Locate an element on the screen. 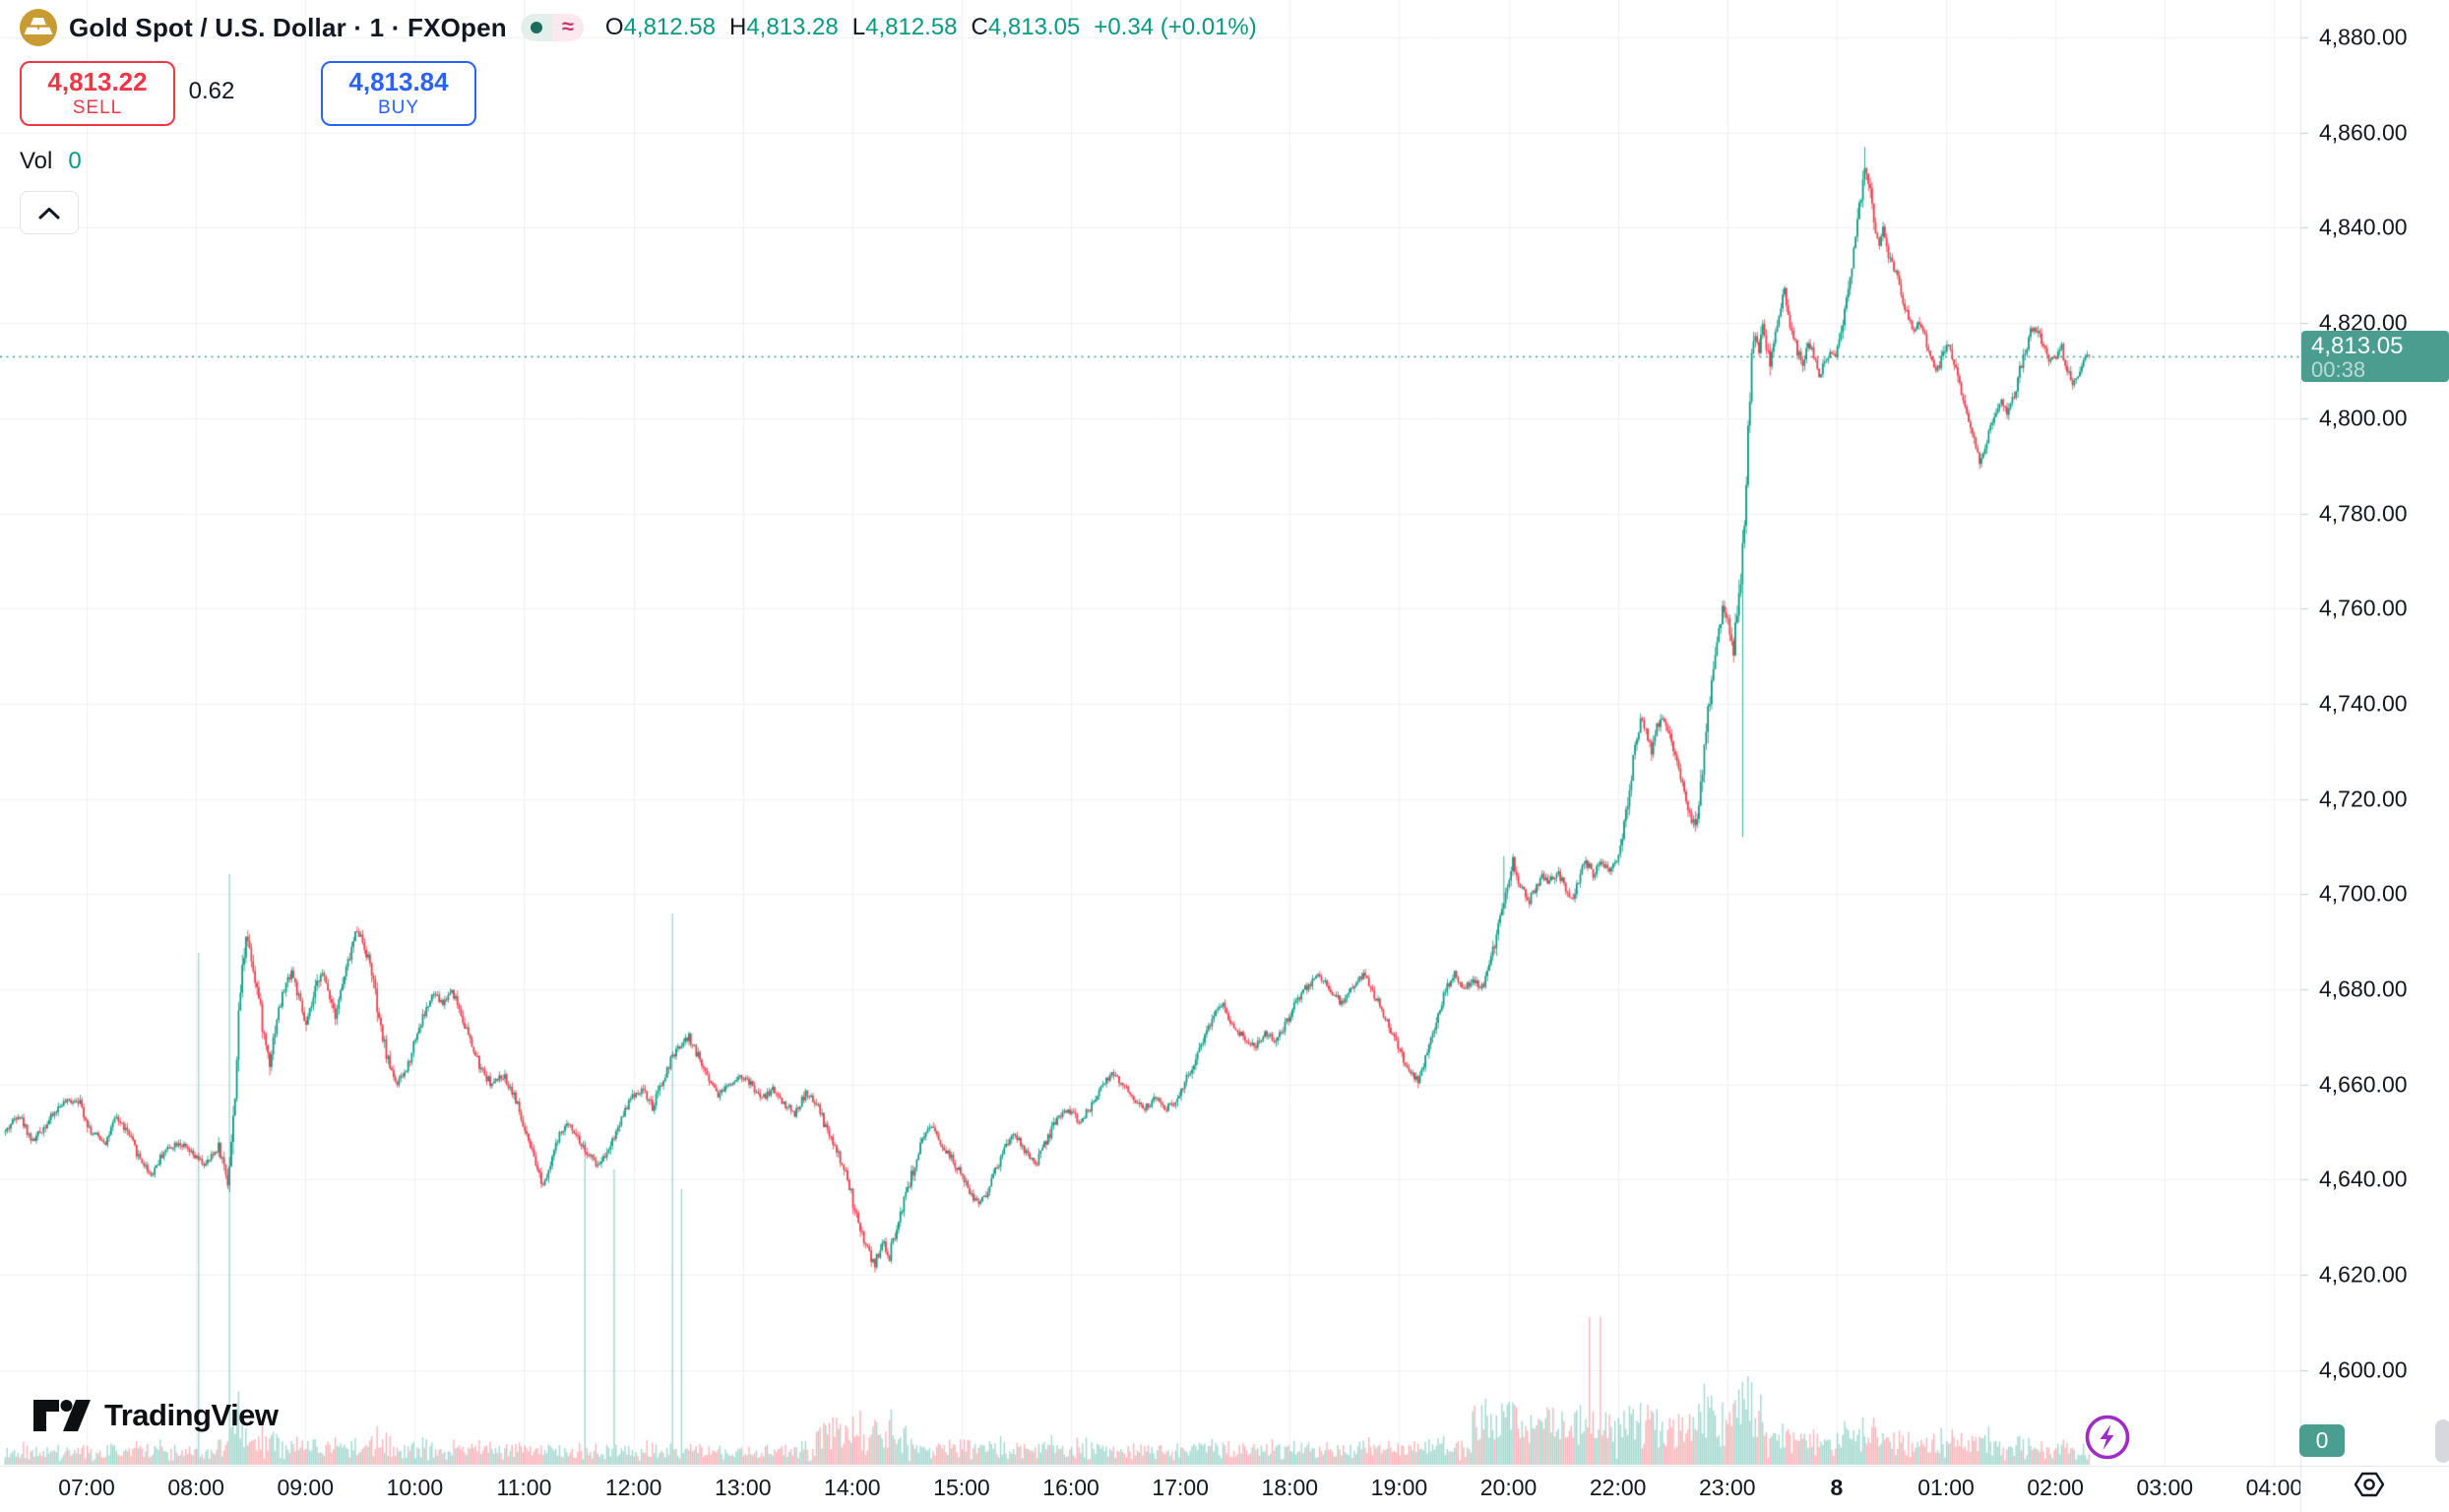  time-tick-label: 09:00 is located at coordinates (306, 1487).